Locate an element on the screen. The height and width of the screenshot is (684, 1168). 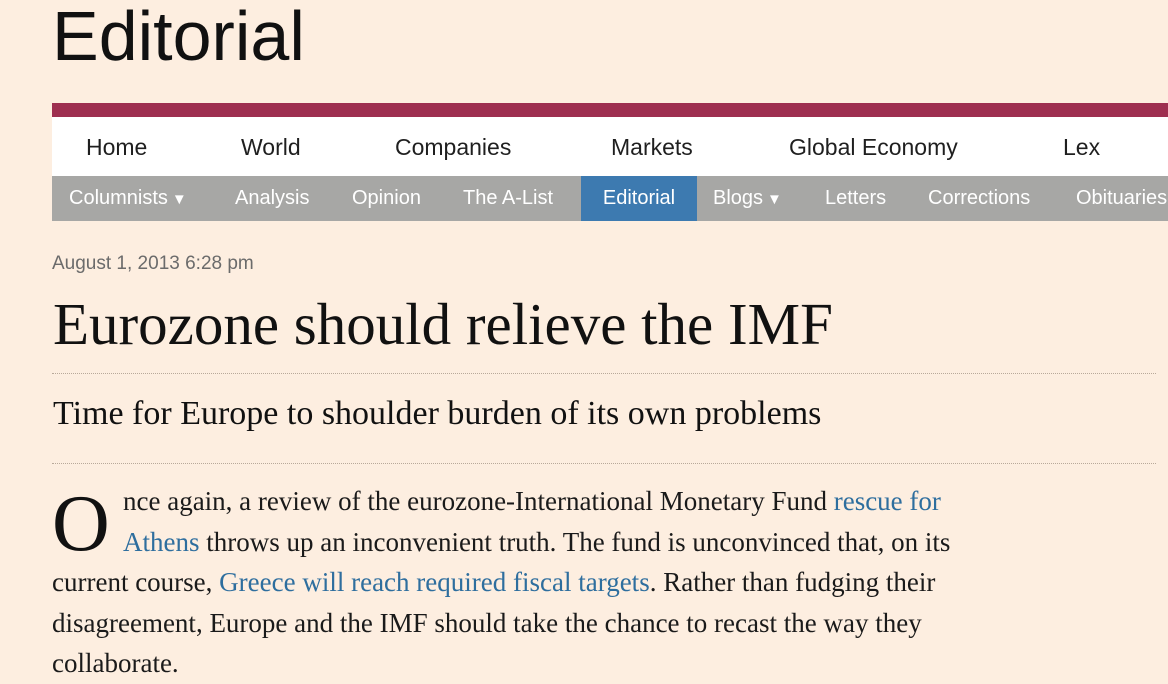
section-title: Editorial is located at coordinates (178, 37).